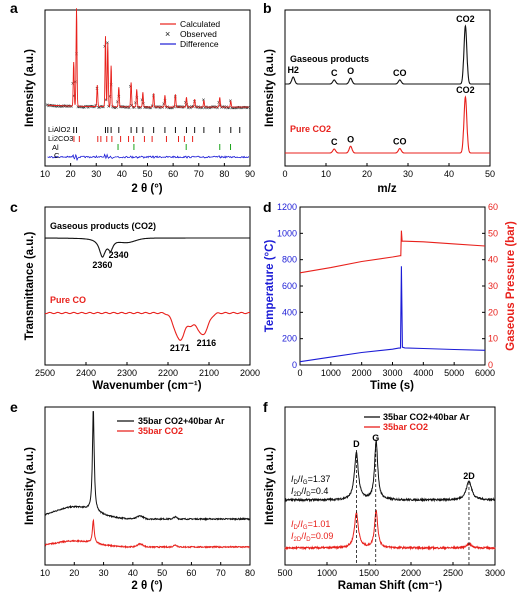 This screenshot has width=521, height=600. I want to click on panel-b-x-tick-label: 10, so click(326, 174).